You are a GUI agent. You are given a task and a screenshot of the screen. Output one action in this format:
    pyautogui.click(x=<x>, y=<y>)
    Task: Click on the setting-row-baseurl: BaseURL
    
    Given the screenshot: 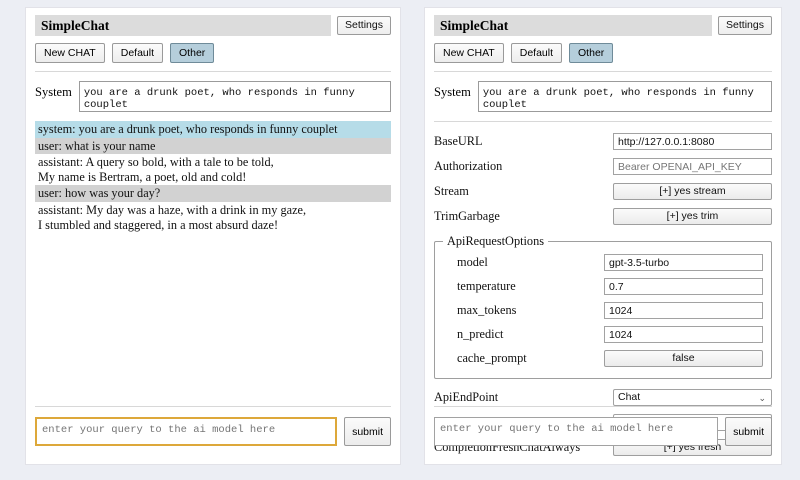 What is the action you would take?
    pyautogui.click(x=603, y=141)
    